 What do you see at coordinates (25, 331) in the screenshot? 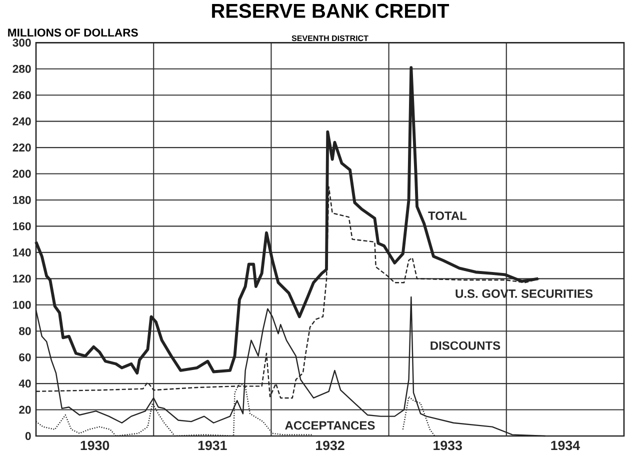
I see `y-tick-label: 80` at bounding box center [25, 331].